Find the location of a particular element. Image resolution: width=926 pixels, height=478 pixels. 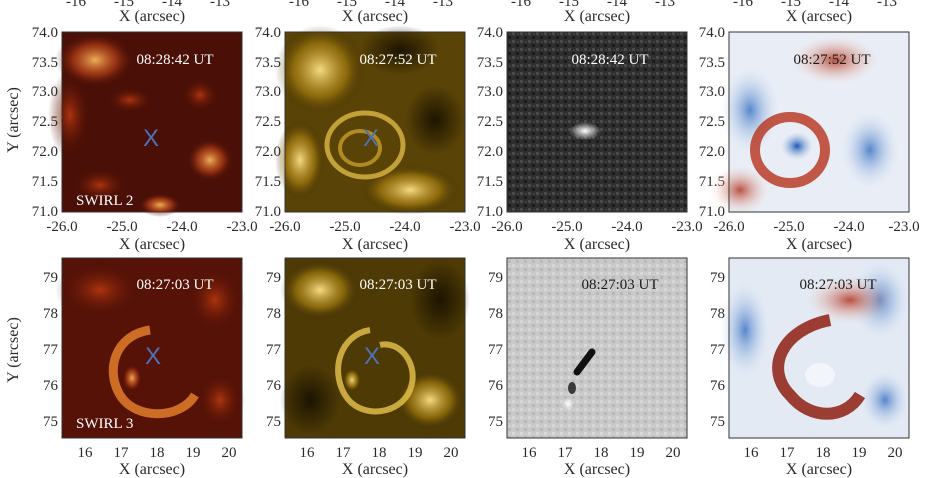

panel-swirl3-gold: 08:27:03 UT X is located at coordinates (375, 348).